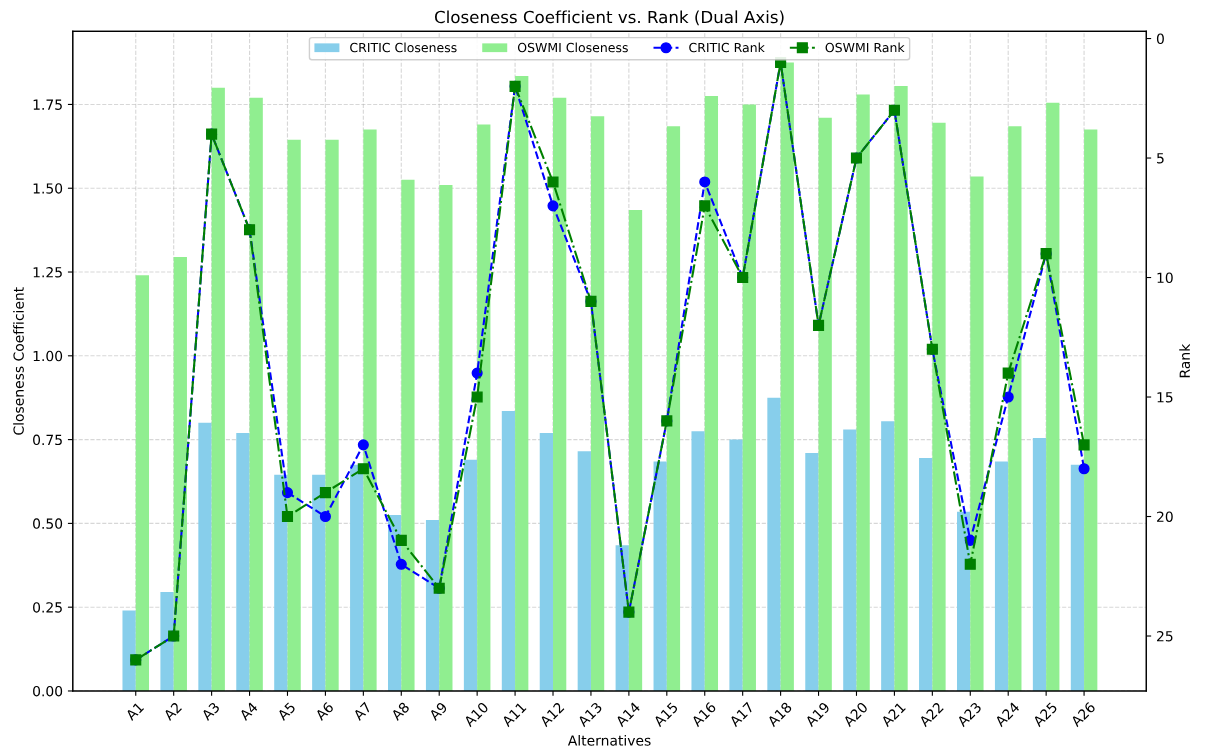 This screenshot has width=1213, height=747. Describe the element at coordinates (47, 104) in the screenshot. I see `y-tick-label: 1.75` at that location.